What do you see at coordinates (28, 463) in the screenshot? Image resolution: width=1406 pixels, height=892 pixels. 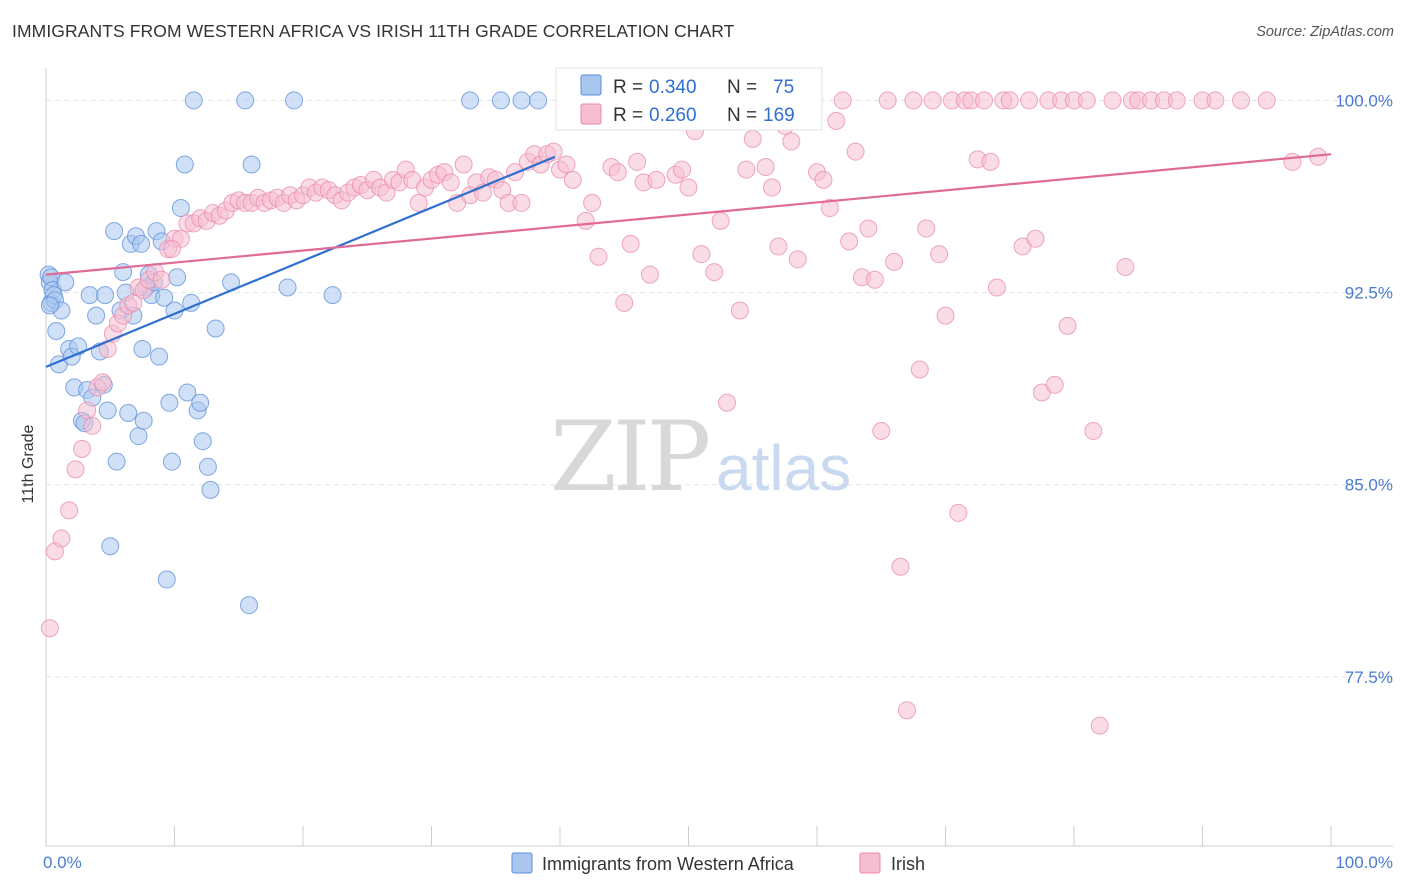 I see `y-axis-label: 11th Grade` at bounding box center [28, 463].